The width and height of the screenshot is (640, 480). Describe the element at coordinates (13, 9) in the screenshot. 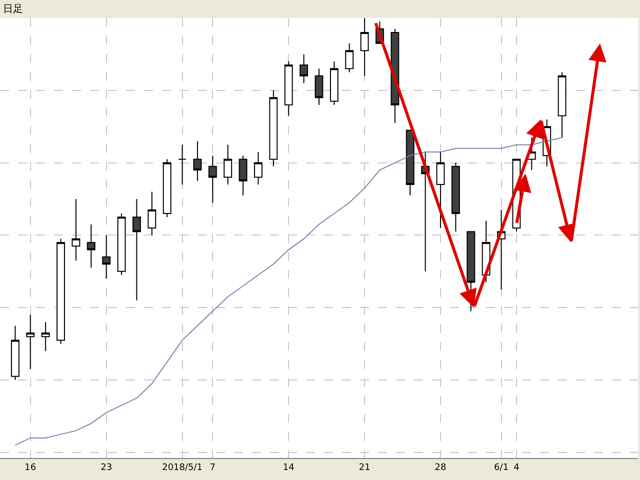

I see `chart-title: 日足` at that location.